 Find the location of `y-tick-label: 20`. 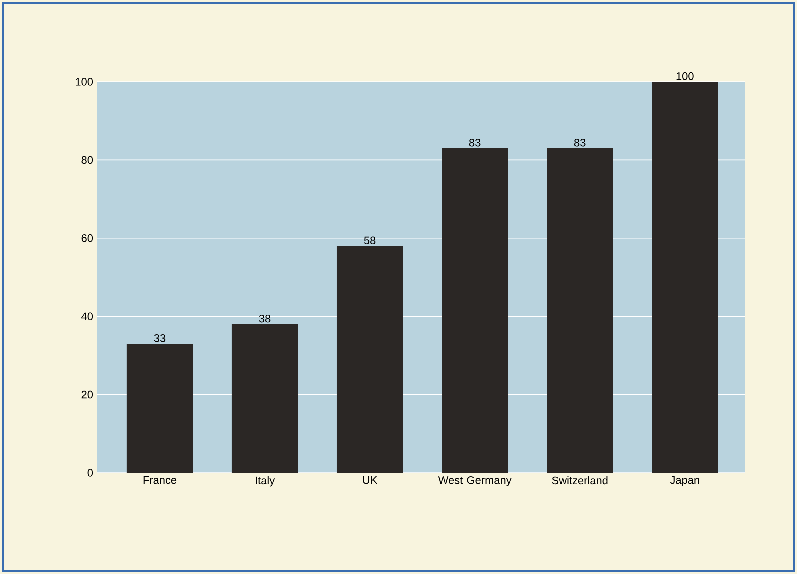

y-tick-label: 20 is located at coordinates (88, 394).